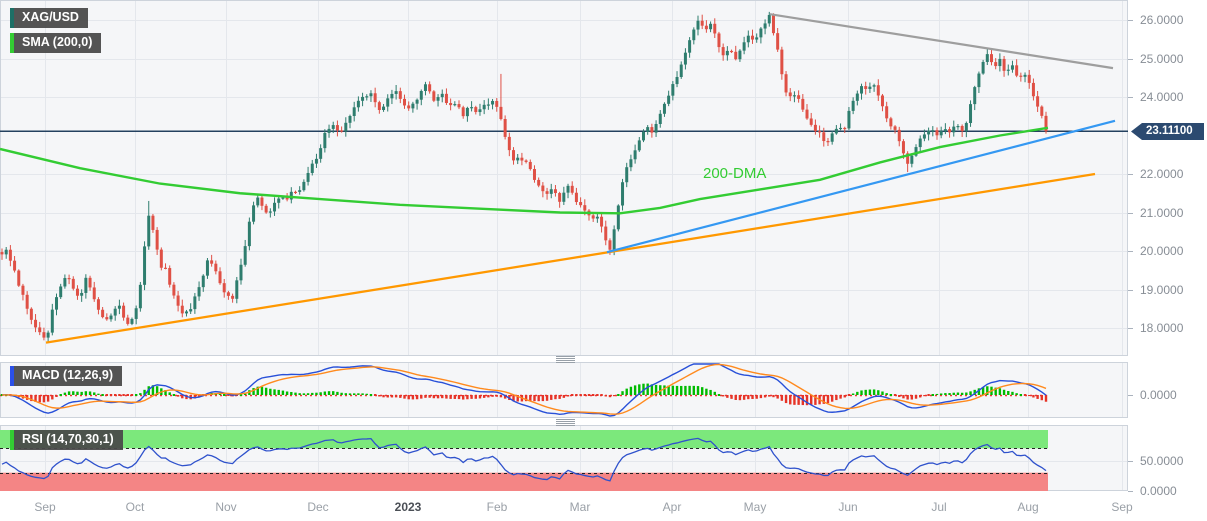  Describe the element at coordinates (580, 507) in the screenshot. I see `time-tick-label: Mar` at that location.